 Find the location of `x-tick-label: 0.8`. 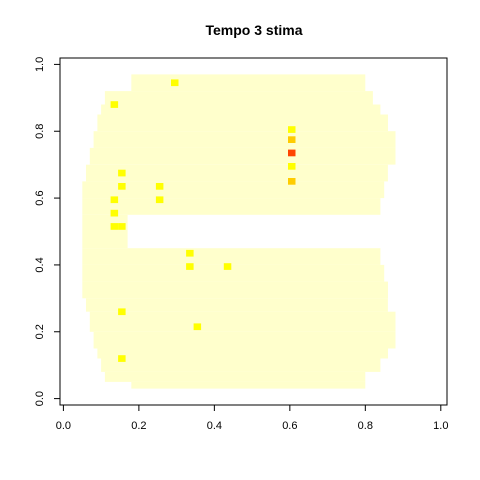

x-tick-label: 0.8 is located at coordinates (365, 426).